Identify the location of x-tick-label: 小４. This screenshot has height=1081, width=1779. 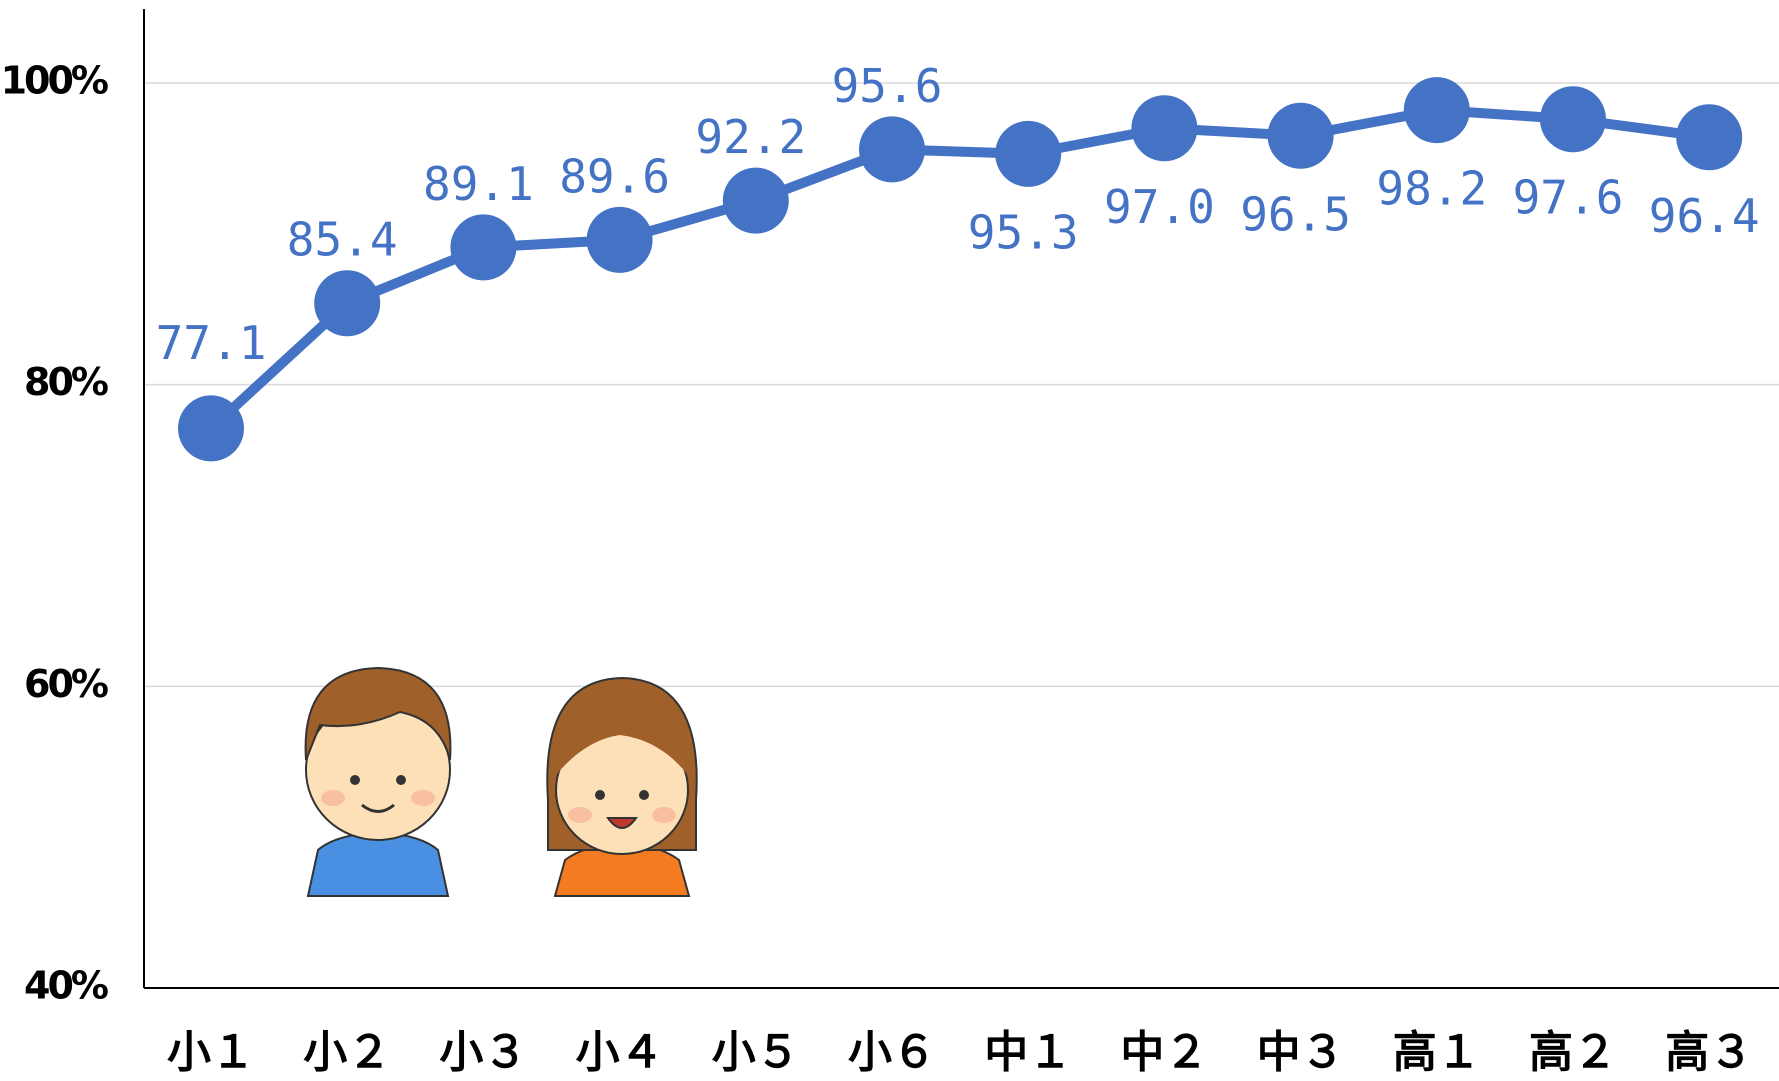
(620, 1052).